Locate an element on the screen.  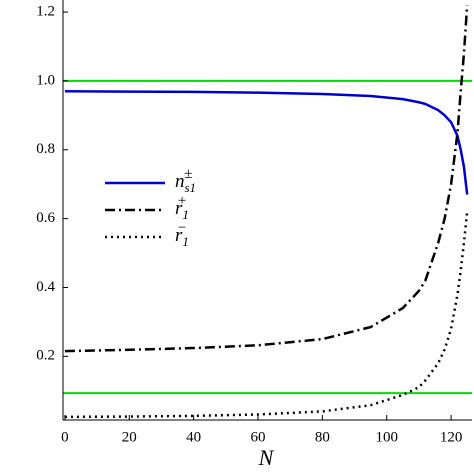
legend-sup: + is located at coordinates (182, 201).